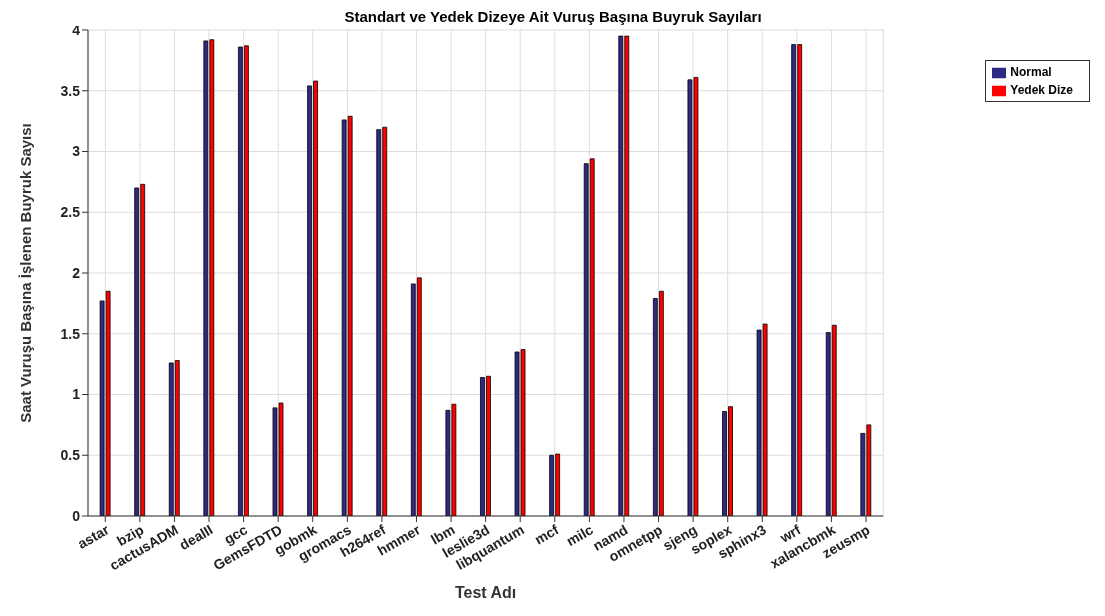  What do you see at coordinates (1031, 72) in the screenshot?
I see `legend-label: Normal` at bounding box center [1031, 72].